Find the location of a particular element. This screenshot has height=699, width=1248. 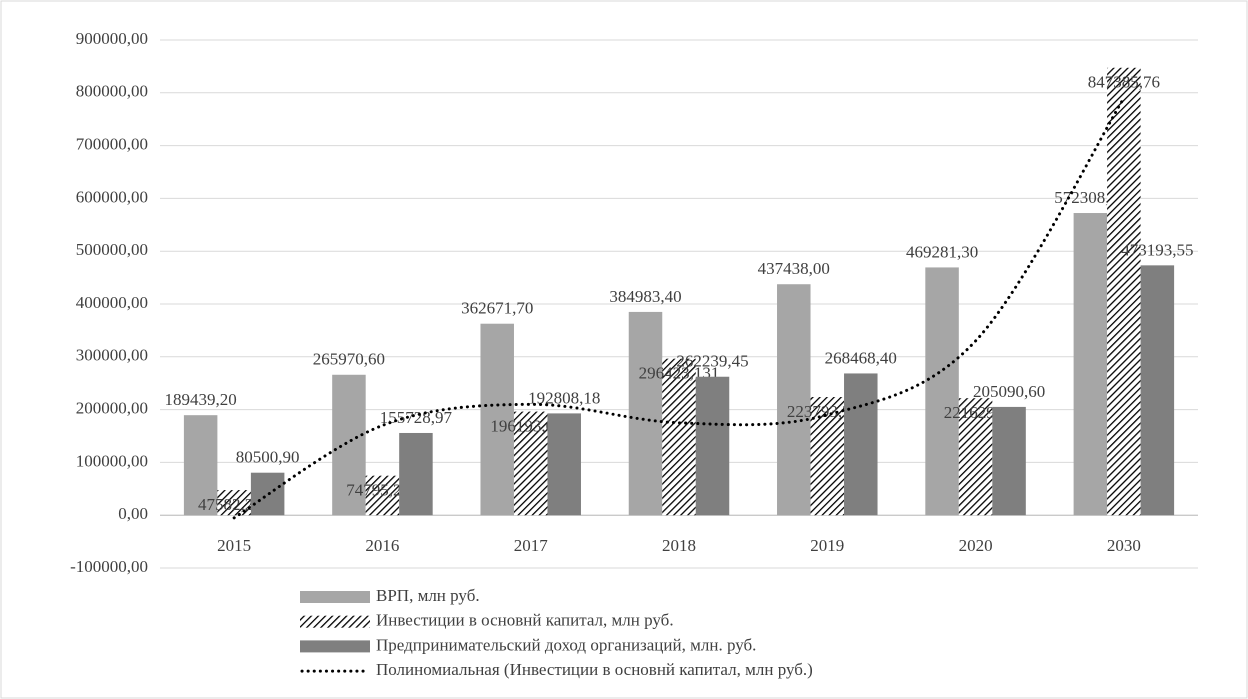

data-label: 155728,97 is located at coordinates (416, 417).